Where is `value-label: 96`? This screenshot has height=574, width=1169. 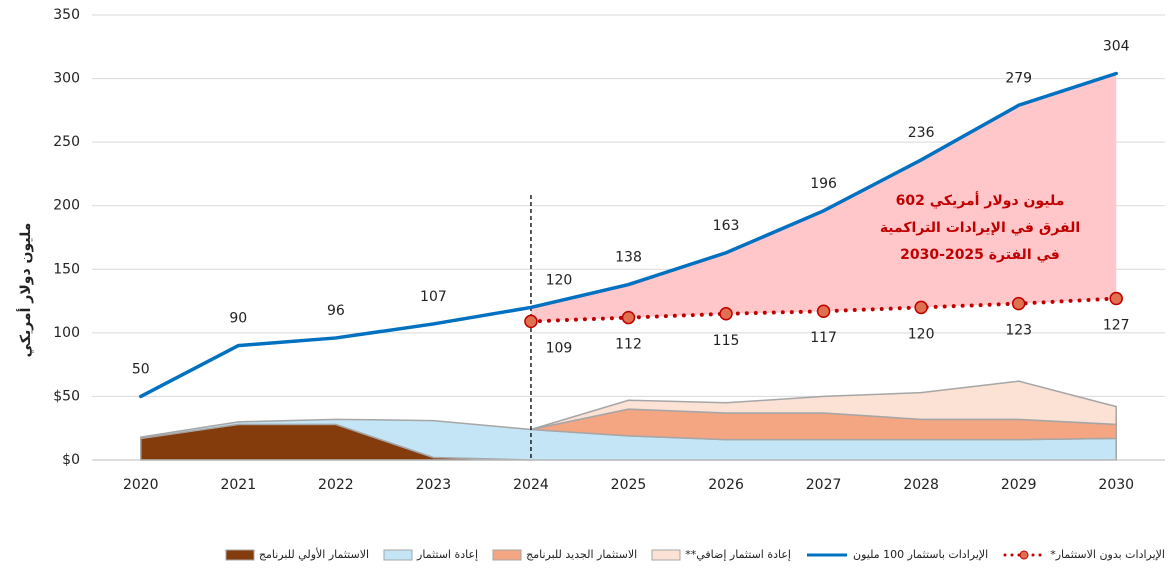 value-label: 96 is located at coordinates (336, 311).